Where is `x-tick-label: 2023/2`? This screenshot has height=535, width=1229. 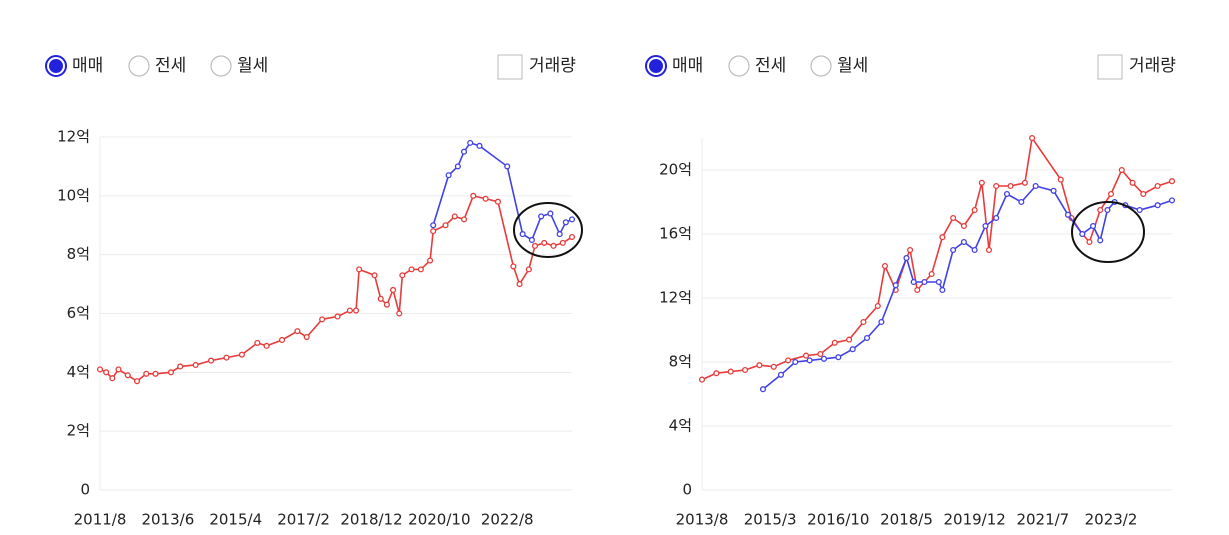 x-tick-label: 2023/2 is located at coordinates (1111, 520).